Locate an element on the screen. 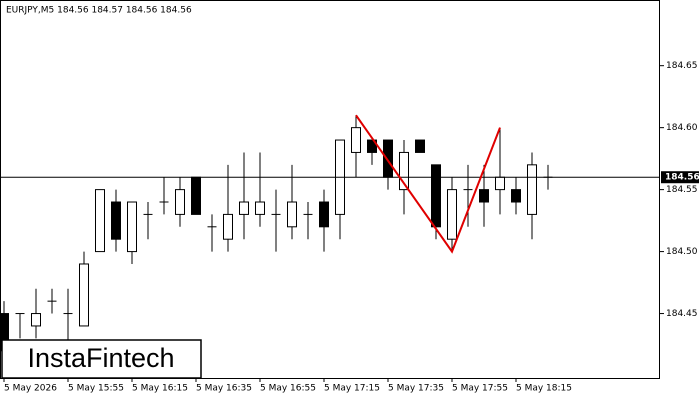 This screenshot has height=404, width=700. y-tick-label: 184.50 is located at coordinates (682, 252).